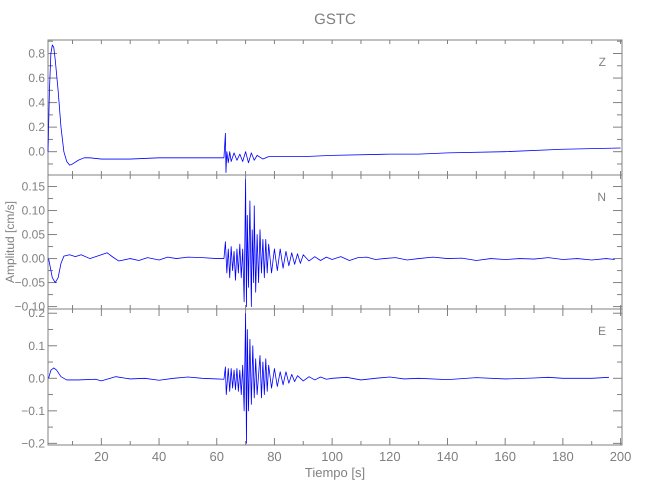 This screenshot has height=500, width=650. I want to click on y-tick-label: 0.05, so click(34, 235).